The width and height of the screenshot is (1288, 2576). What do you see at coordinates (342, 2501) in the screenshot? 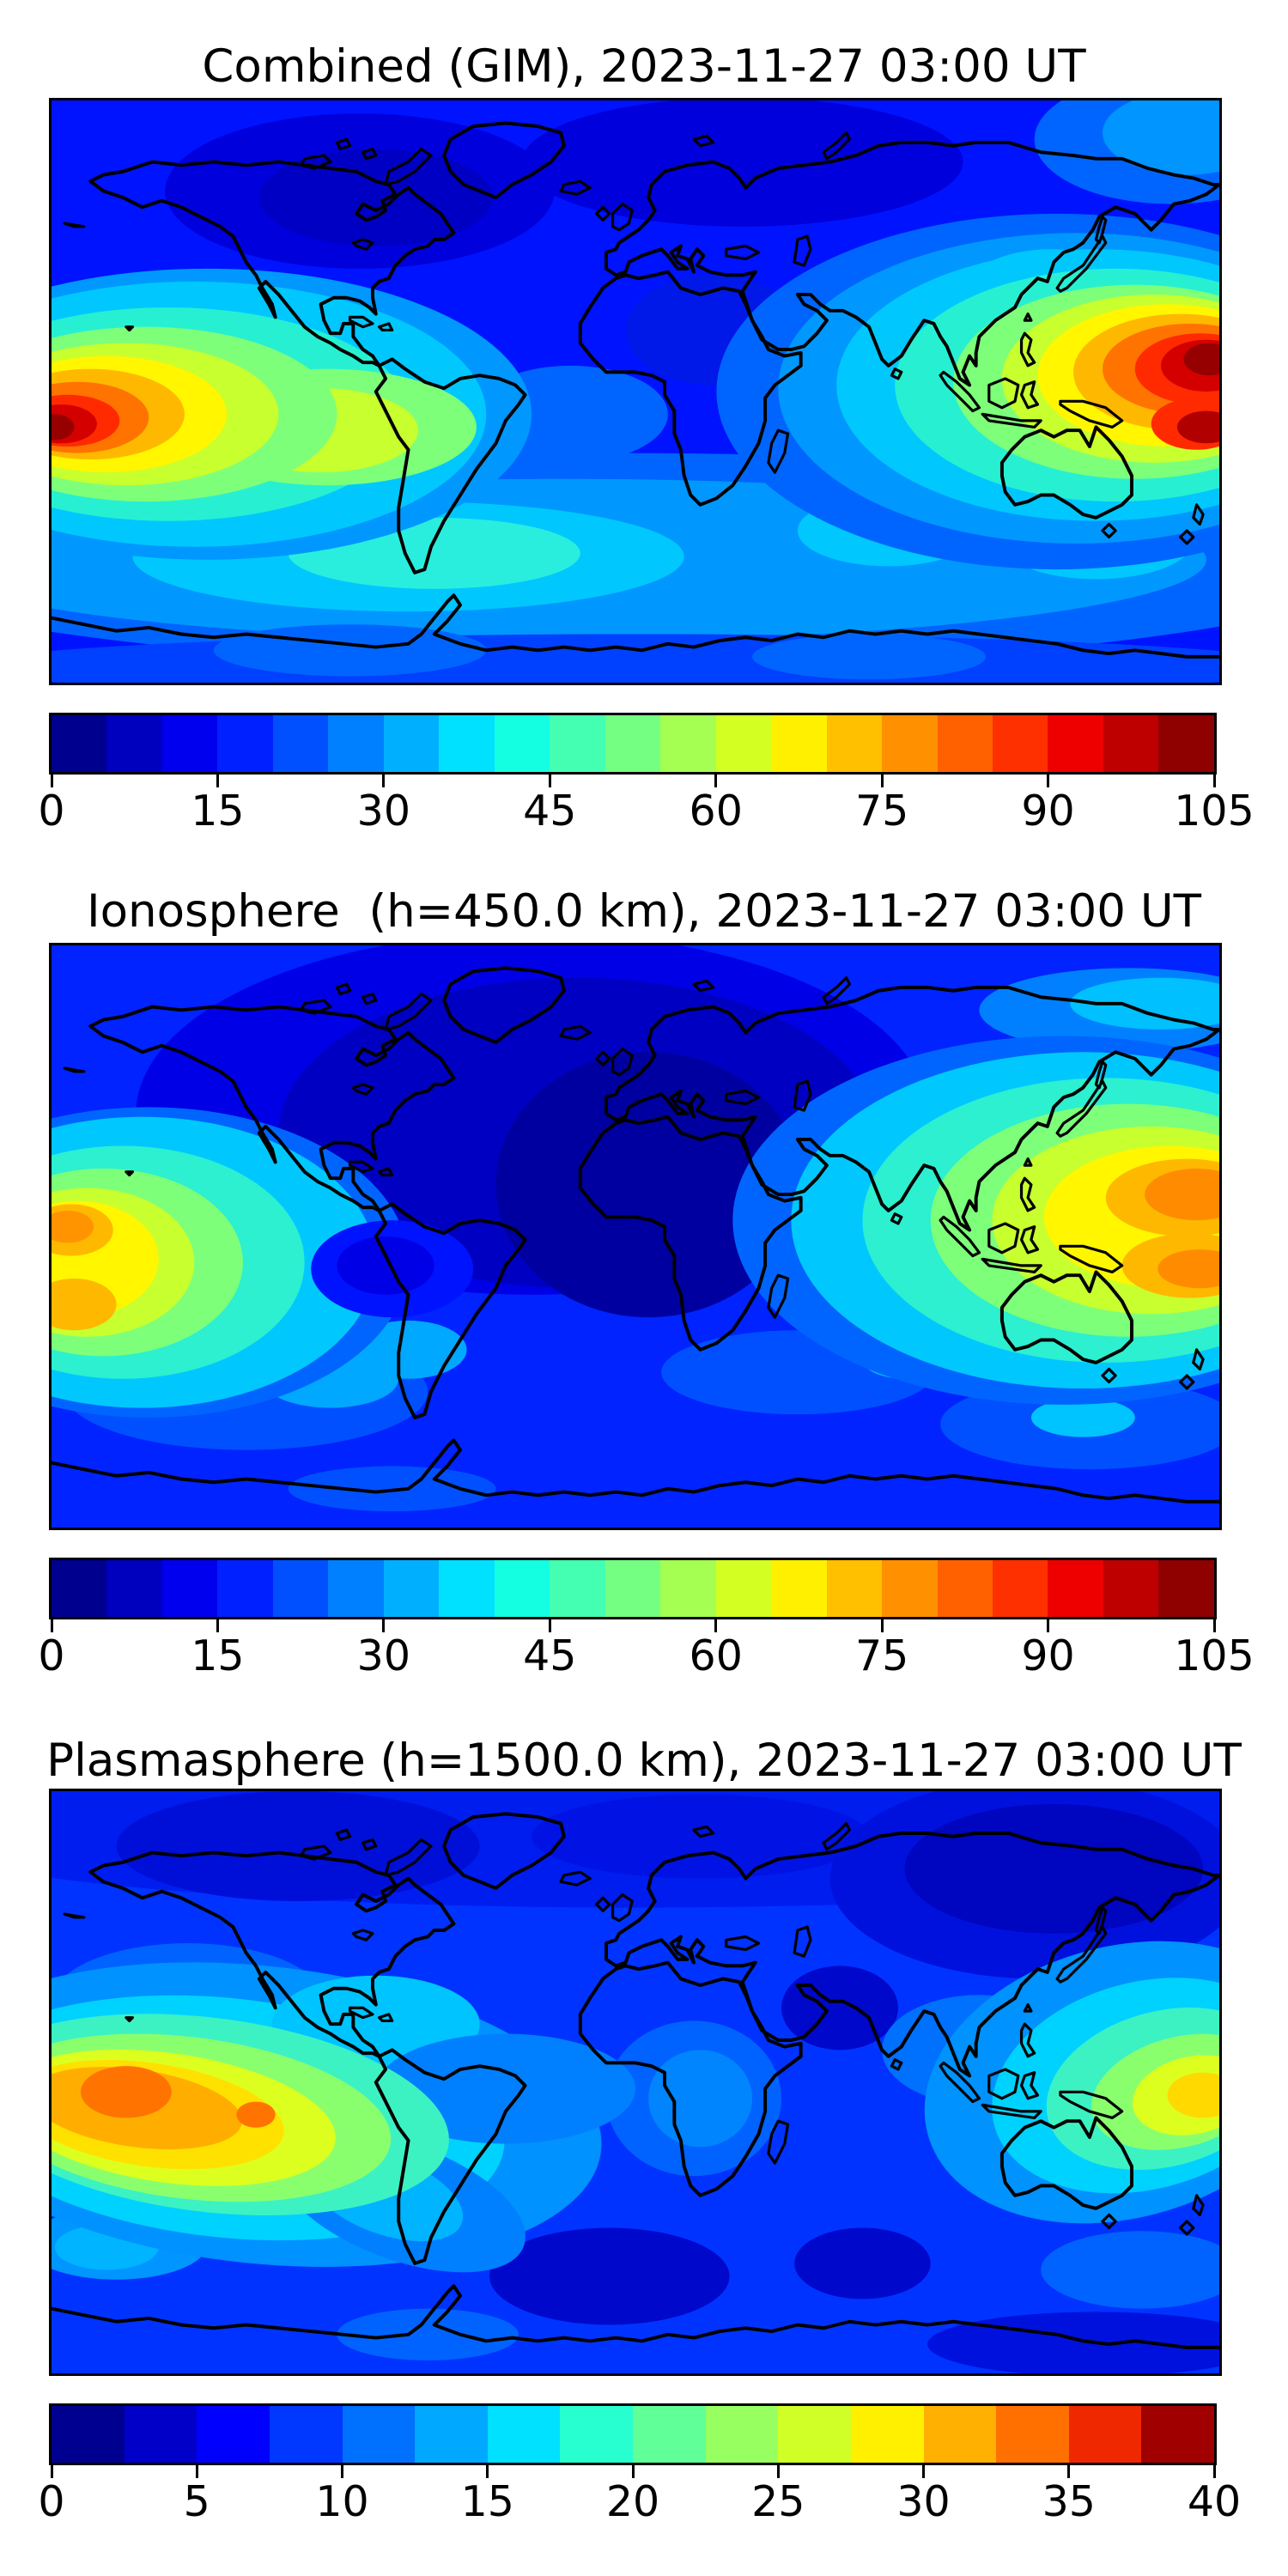
I see `colorbar-tick-label: 10` at bounding box center [342, 2501].